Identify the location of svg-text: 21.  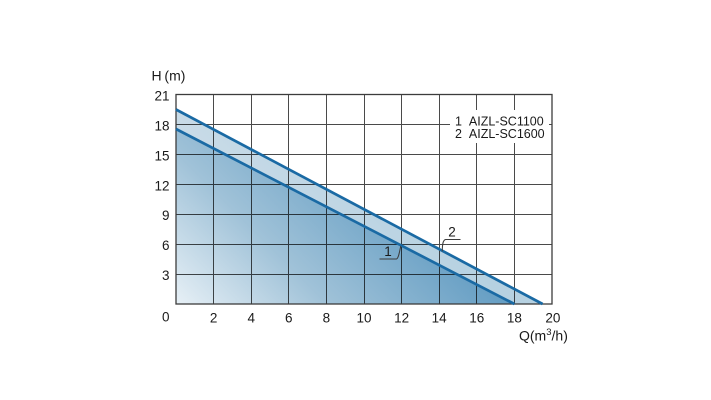
(161, 96).